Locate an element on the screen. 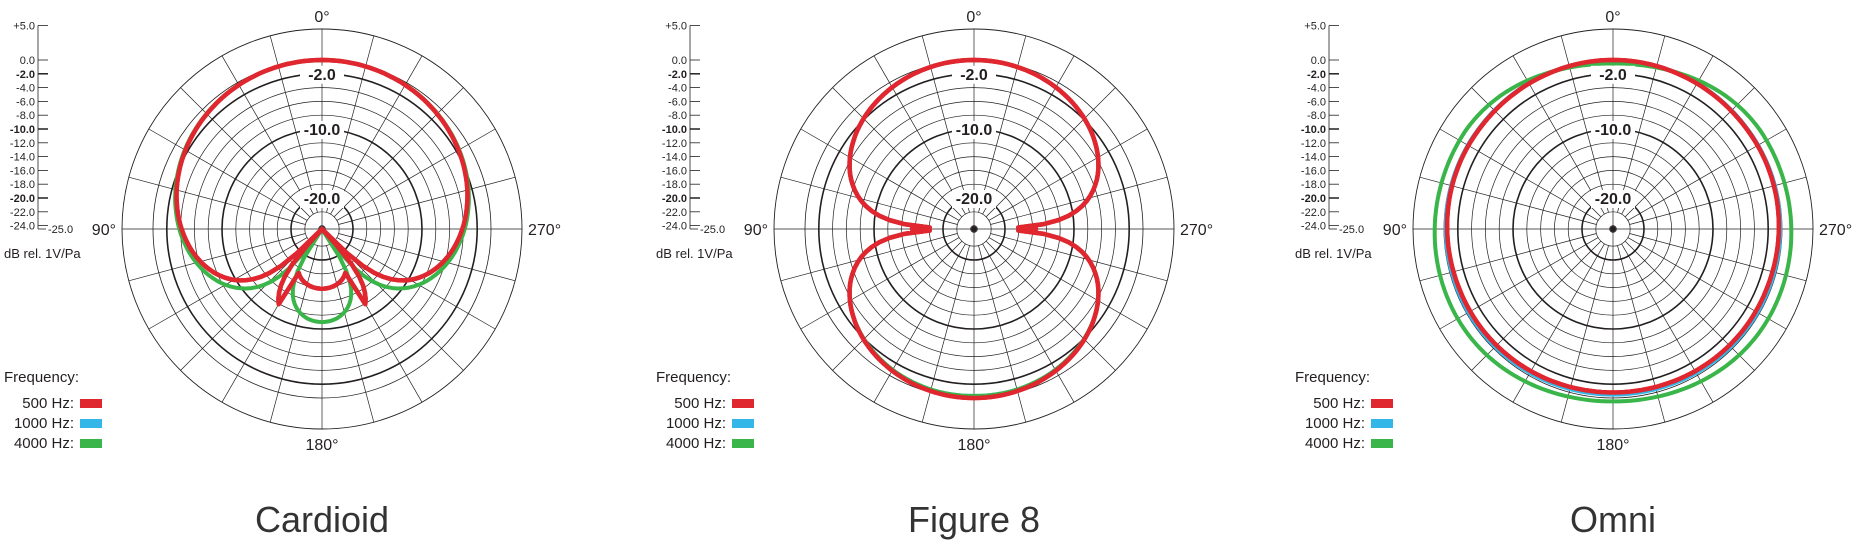  scale-tick-label: -10.0 is located at coordinates (674, 130).